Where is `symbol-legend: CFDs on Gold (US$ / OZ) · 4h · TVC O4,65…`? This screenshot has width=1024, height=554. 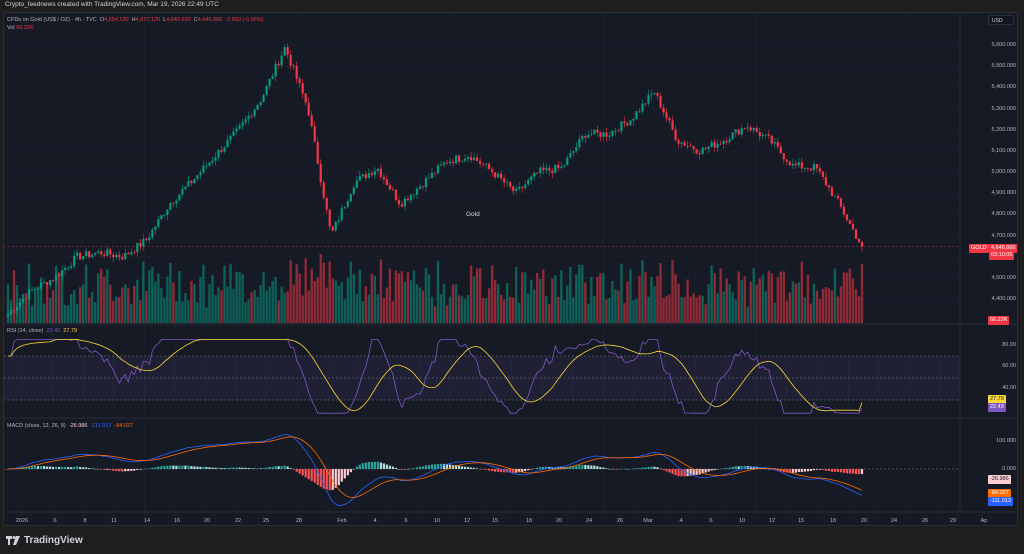
symbol-legend: CFDs on Gold (US$ / OZ) · 4h · TVC O4,65… is located at coordinates (135, 20).